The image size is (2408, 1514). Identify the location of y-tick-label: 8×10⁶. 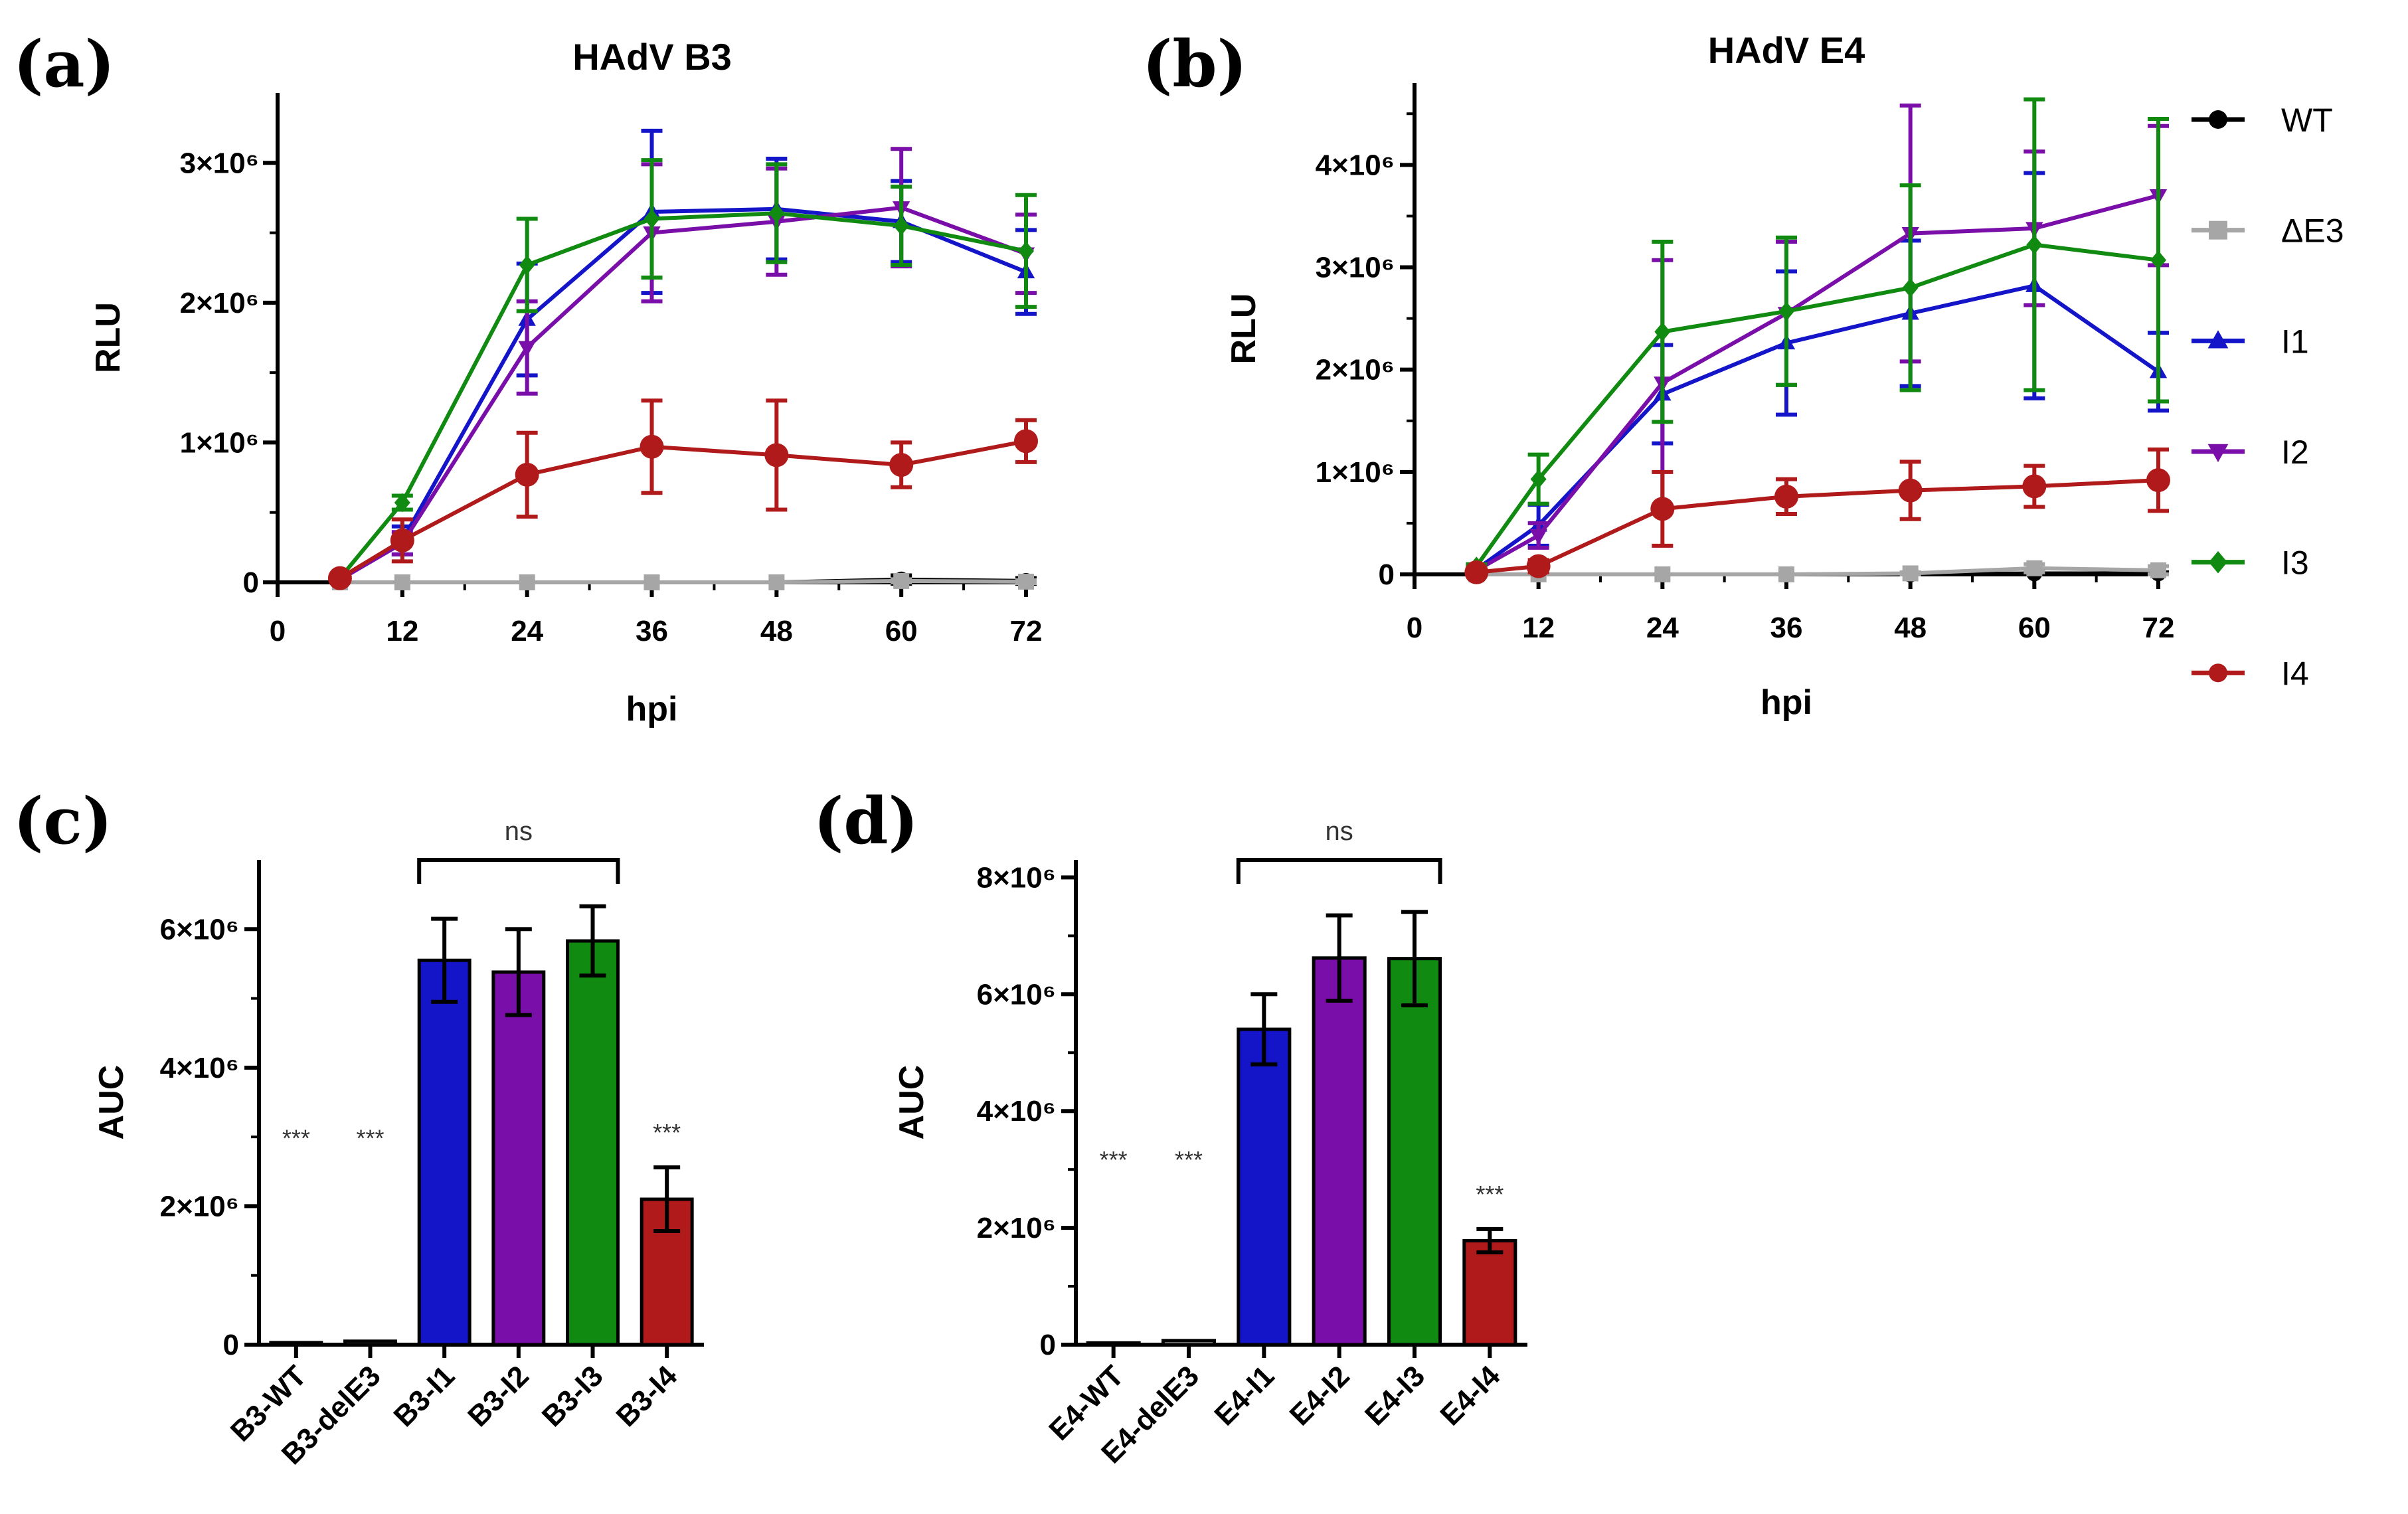
(1017, 877).